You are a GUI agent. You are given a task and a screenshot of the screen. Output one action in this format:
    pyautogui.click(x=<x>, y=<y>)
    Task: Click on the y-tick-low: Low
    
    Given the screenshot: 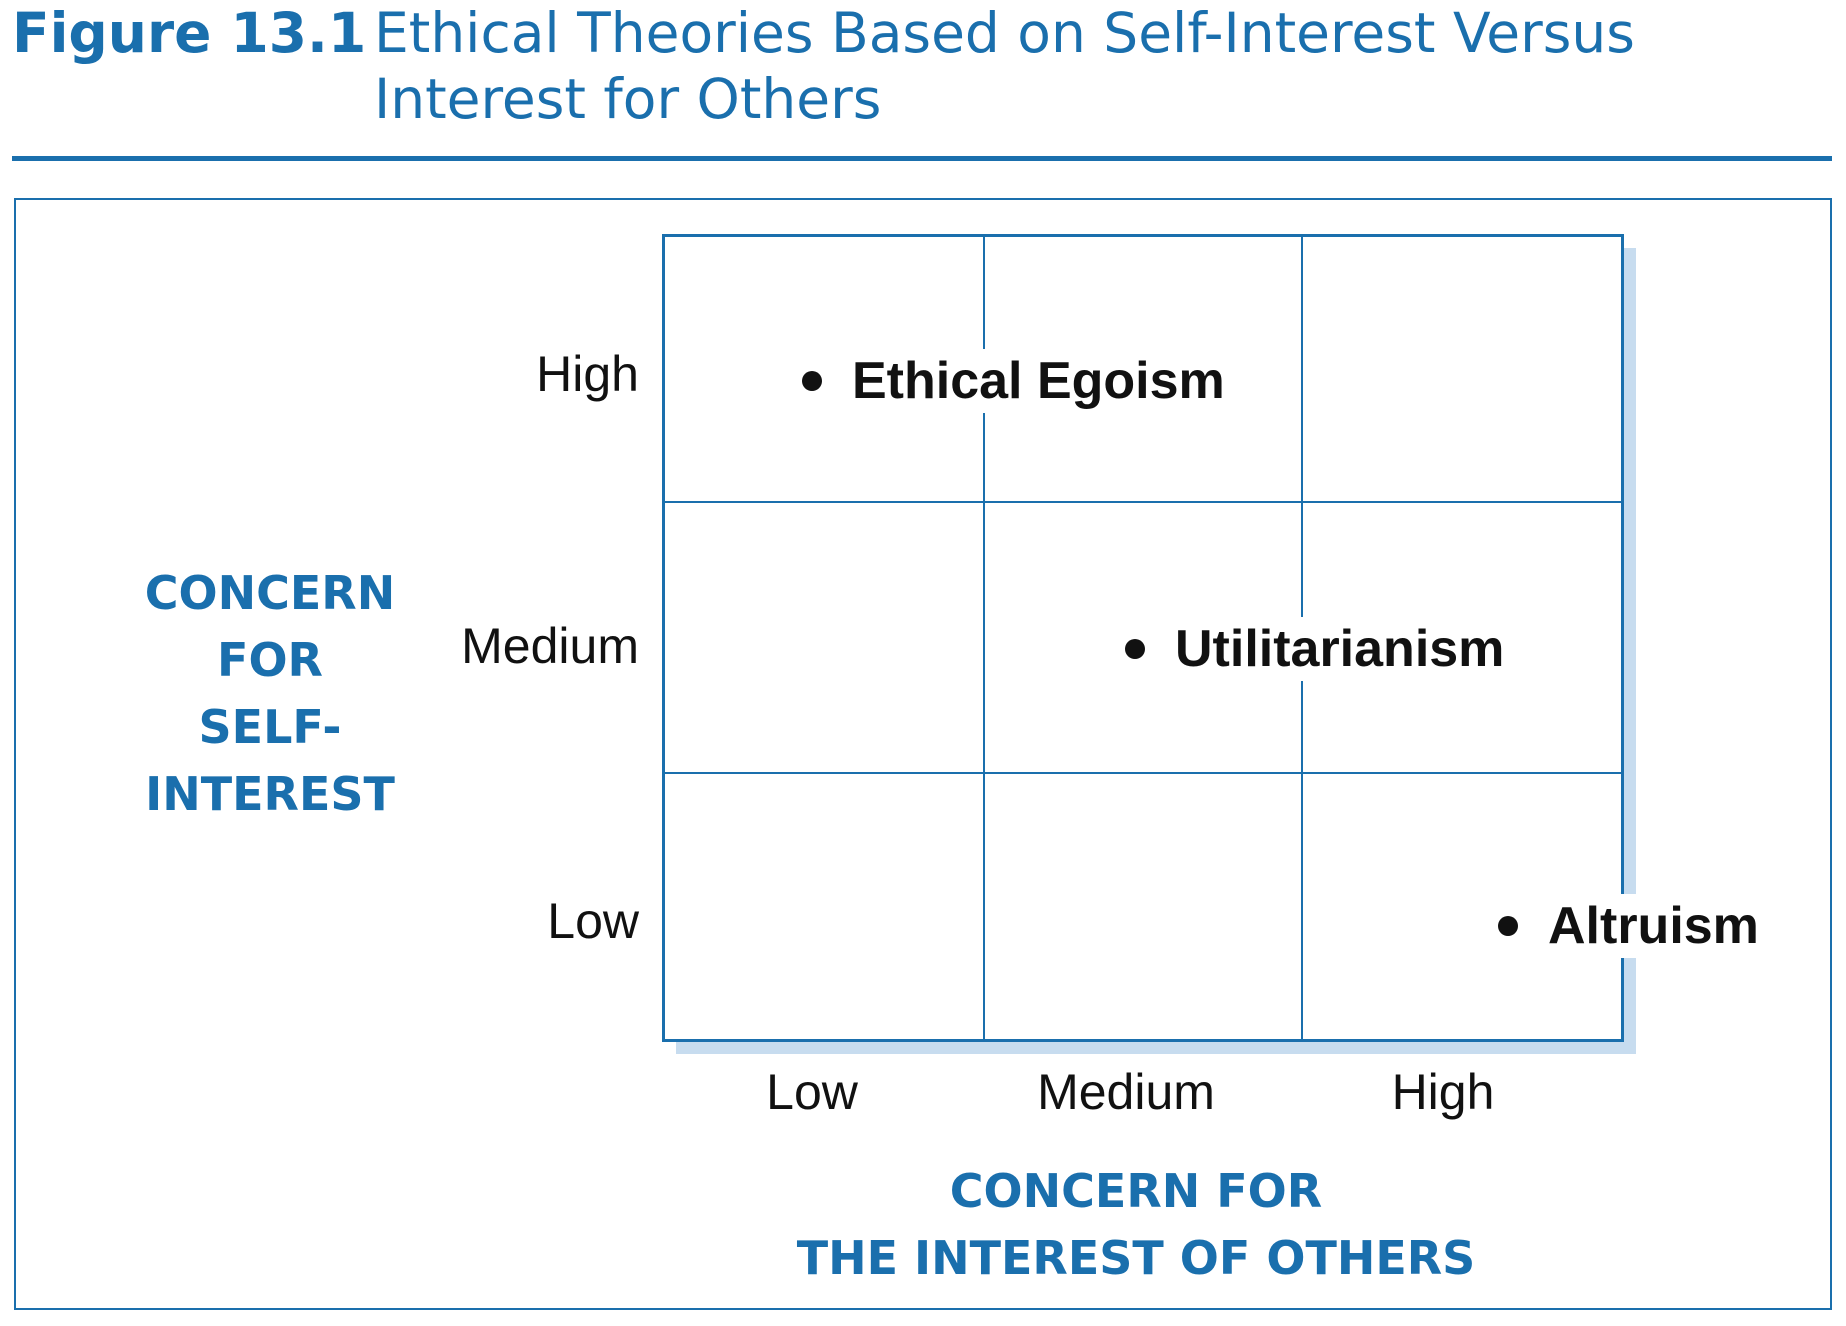 What is the action you would take?
    pyautogui.click(x=593, y=921)
    